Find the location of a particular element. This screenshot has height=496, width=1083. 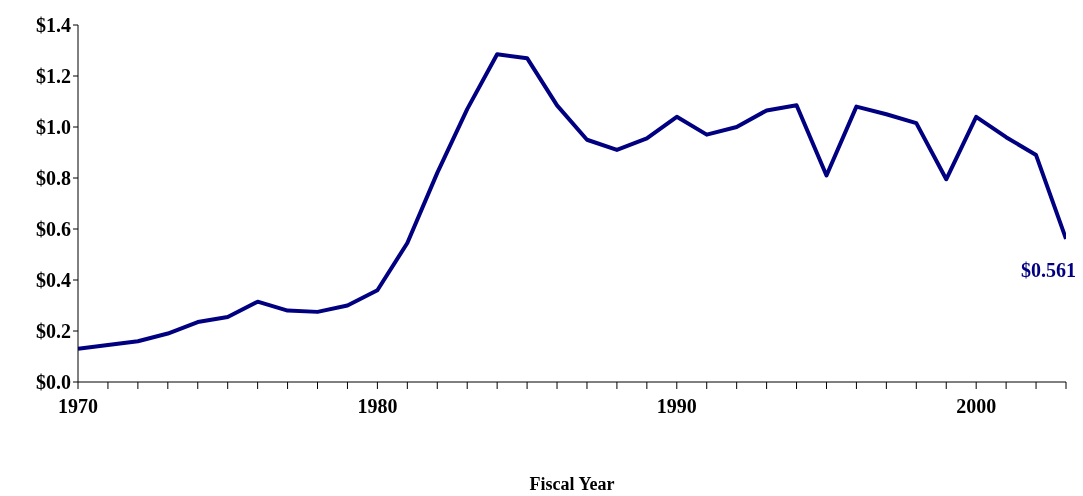

y-tick-label: $0.8 is located at coordinates (53, 178).